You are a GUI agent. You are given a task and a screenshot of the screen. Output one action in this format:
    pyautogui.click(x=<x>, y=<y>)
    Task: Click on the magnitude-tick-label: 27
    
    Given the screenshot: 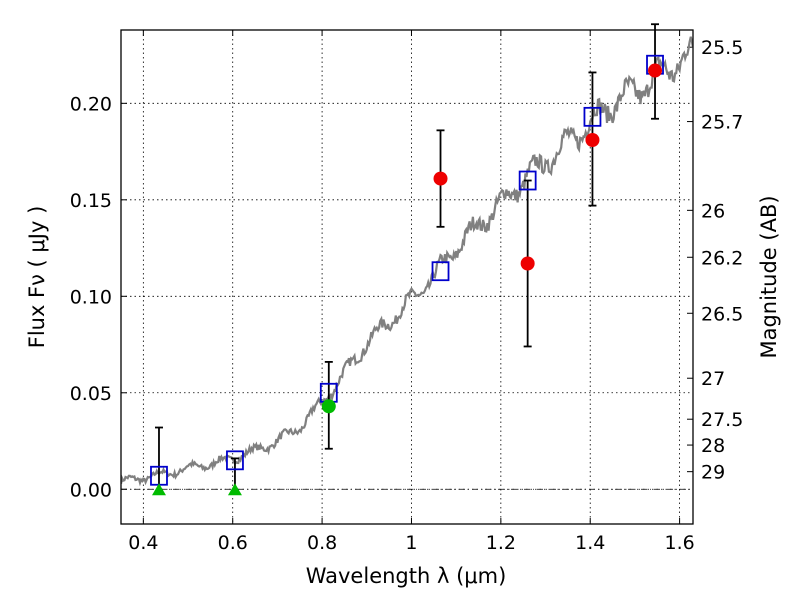 What is the action you would take?
    pyautogui.click(x=713, y=379)
    